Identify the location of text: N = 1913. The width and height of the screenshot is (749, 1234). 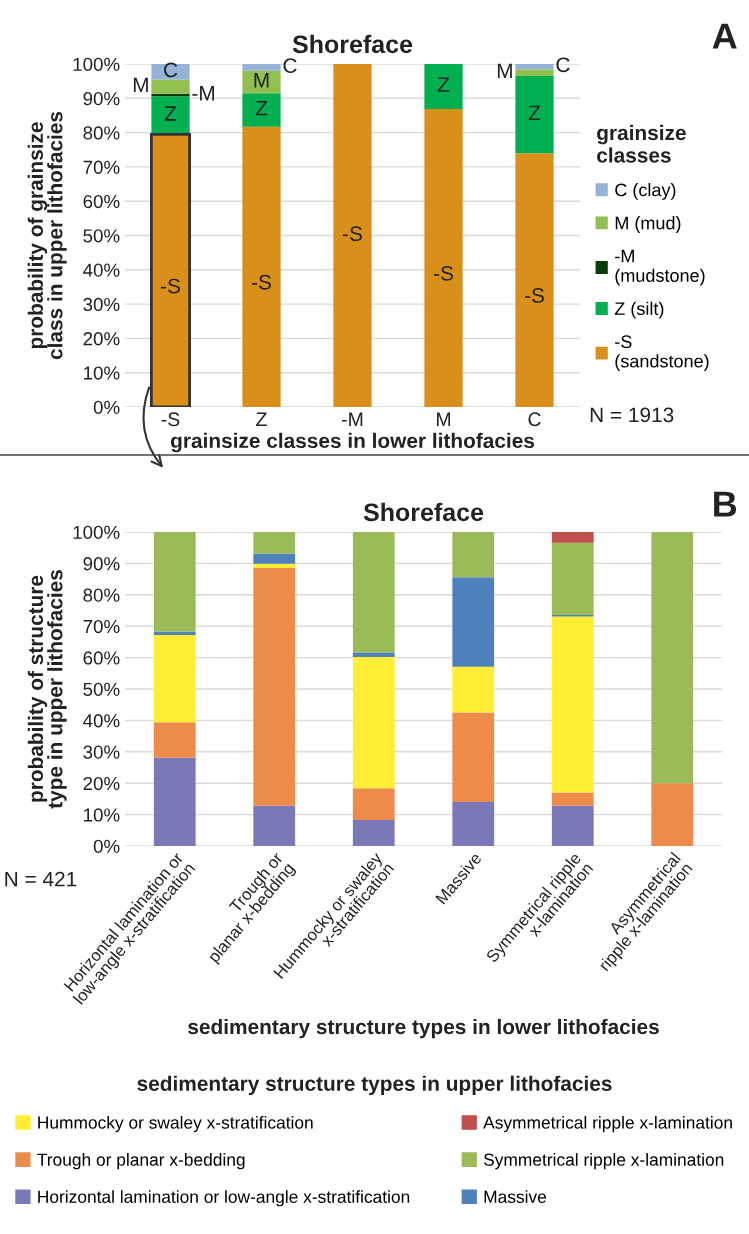
(632, 415).